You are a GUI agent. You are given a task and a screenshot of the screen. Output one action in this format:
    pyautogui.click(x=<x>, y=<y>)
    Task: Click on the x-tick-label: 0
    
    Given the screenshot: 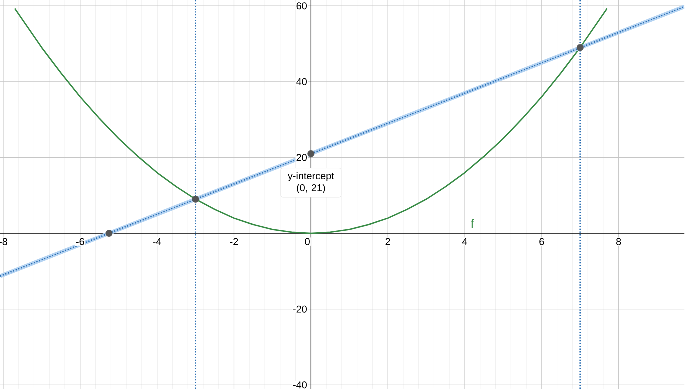 What is the action you would take?
    pyautogui.click(x=307, y=242)
    